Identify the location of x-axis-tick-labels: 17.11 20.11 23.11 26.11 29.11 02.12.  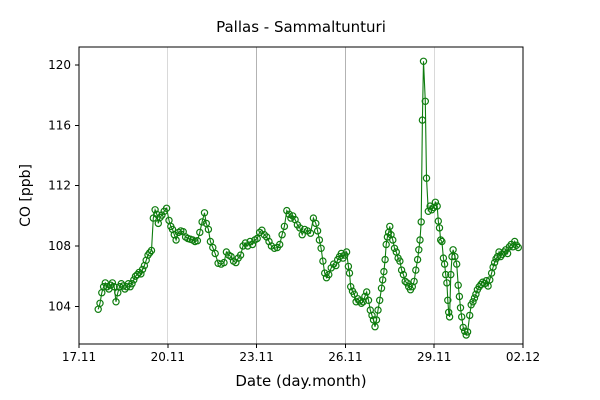
(301, 357).